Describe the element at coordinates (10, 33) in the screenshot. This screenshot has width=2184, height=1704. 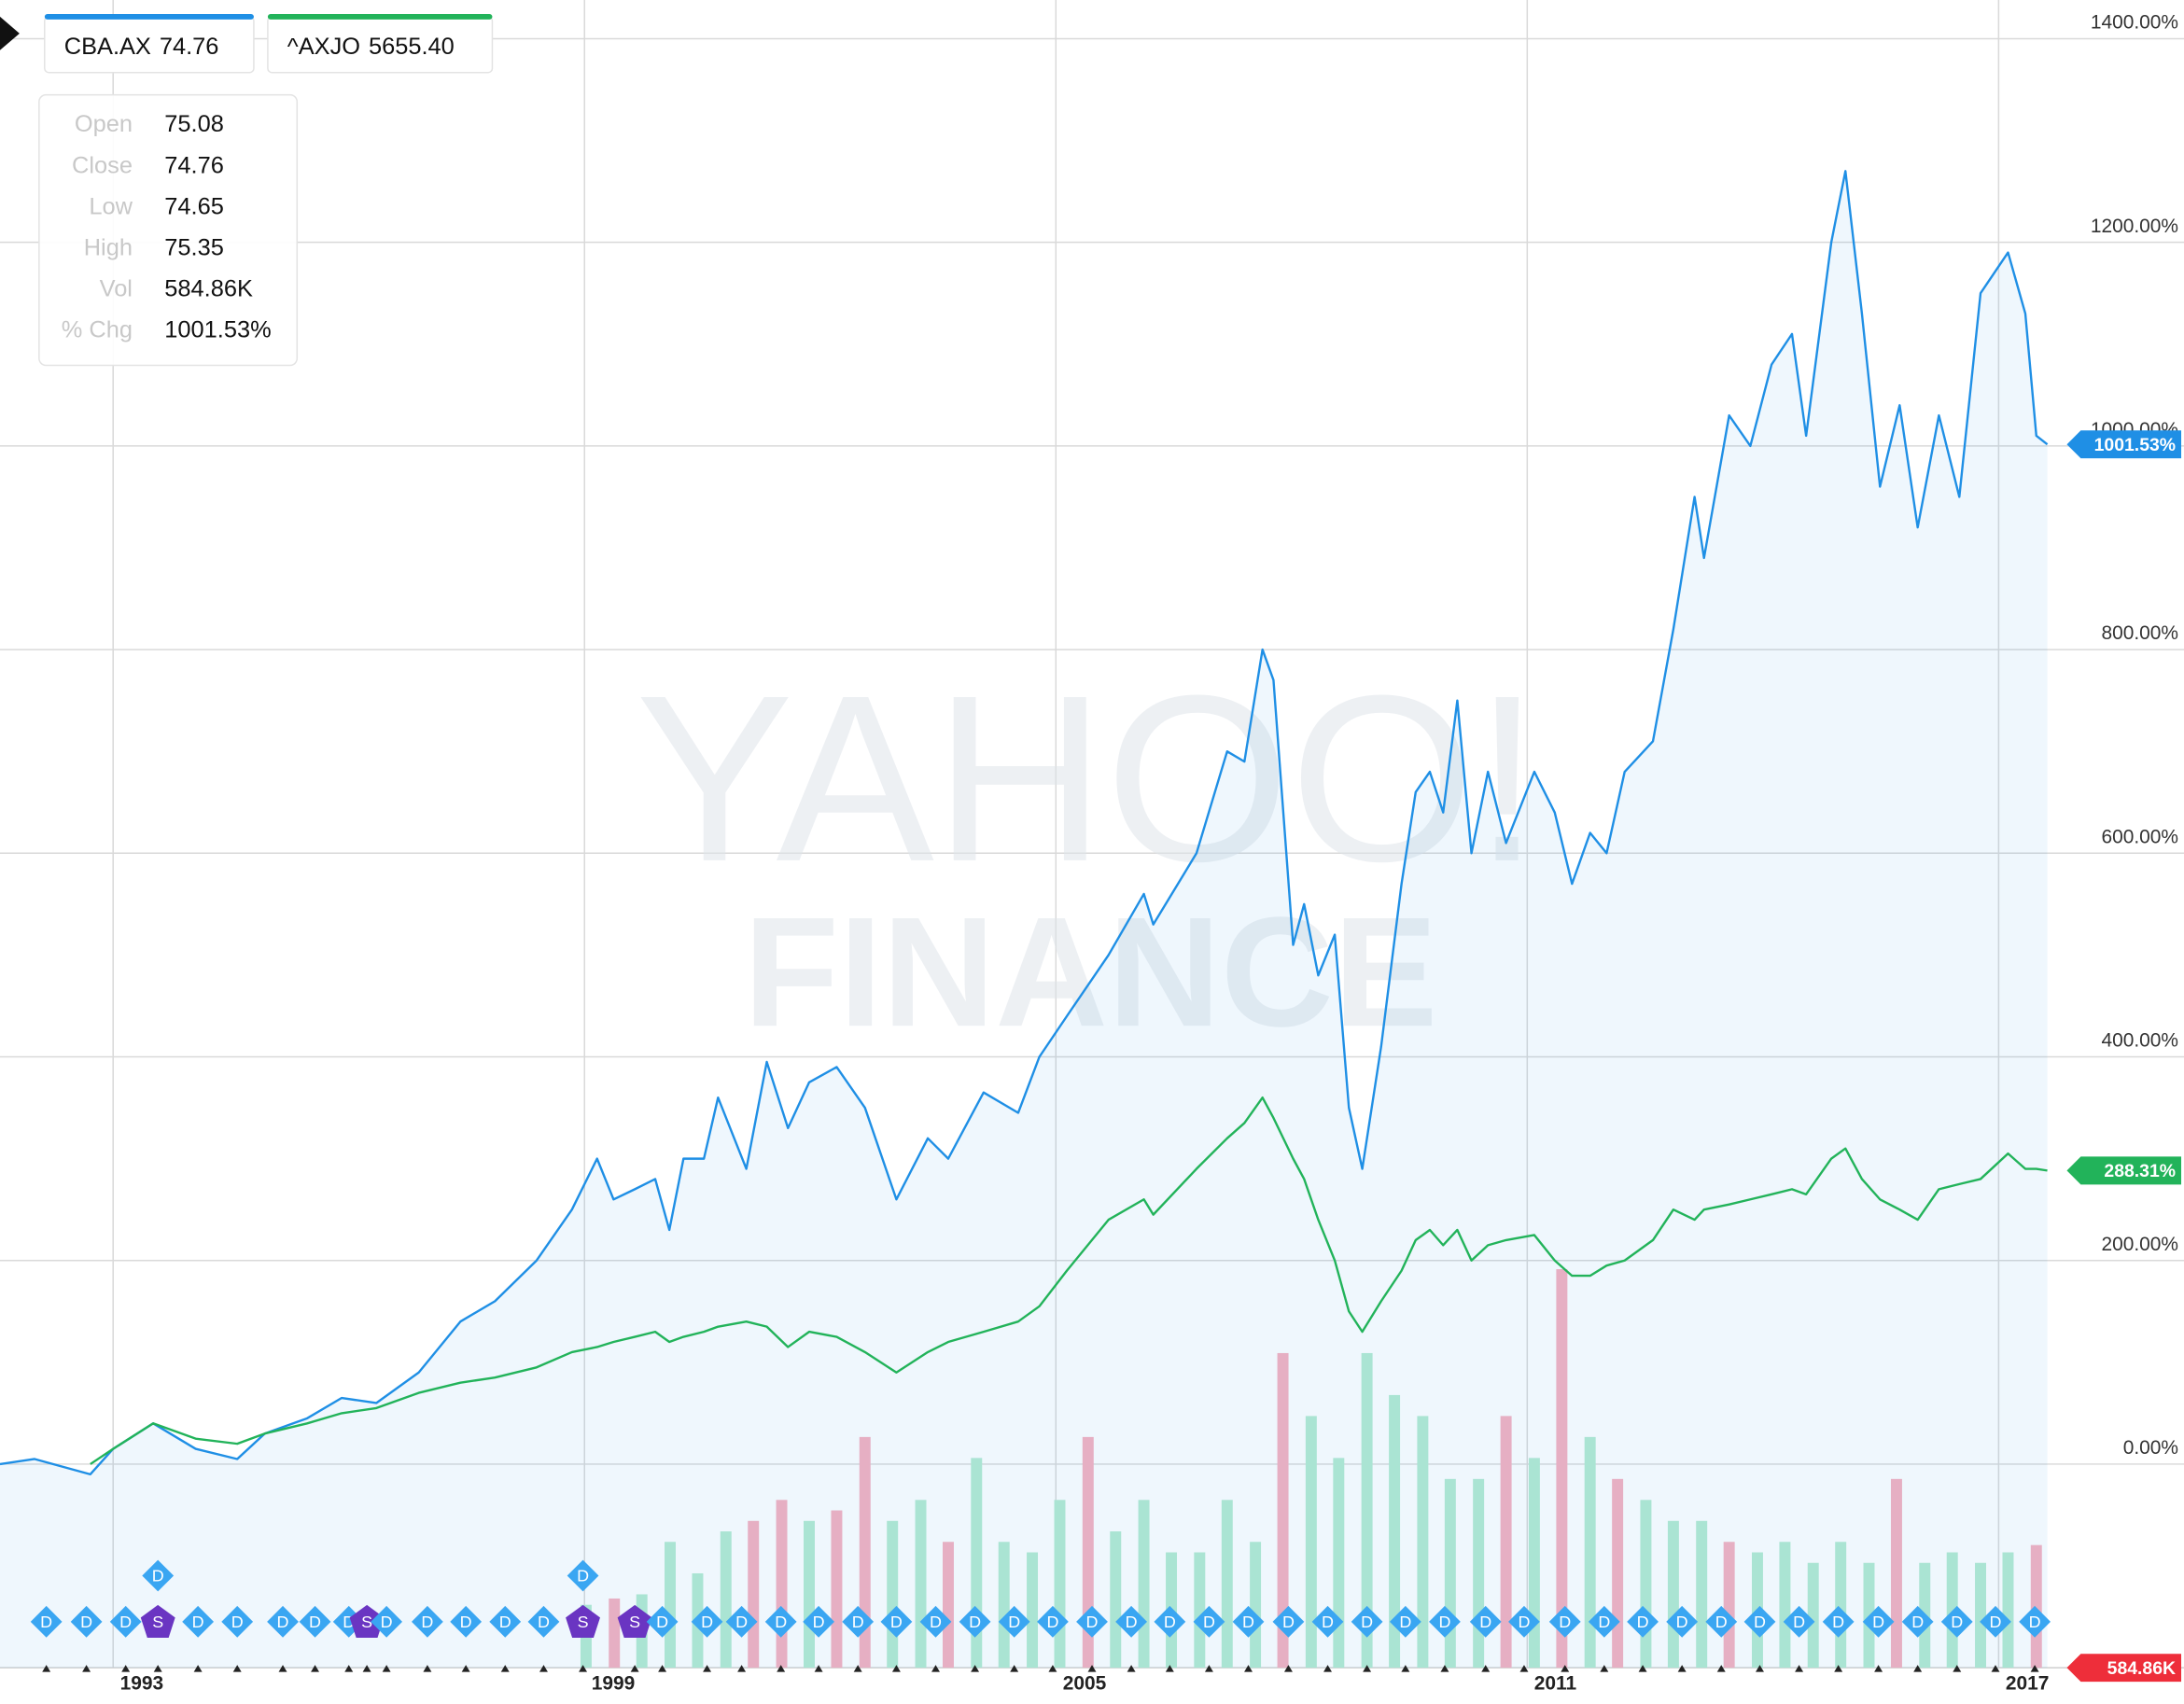
I see `scroll-arrow` at that location.